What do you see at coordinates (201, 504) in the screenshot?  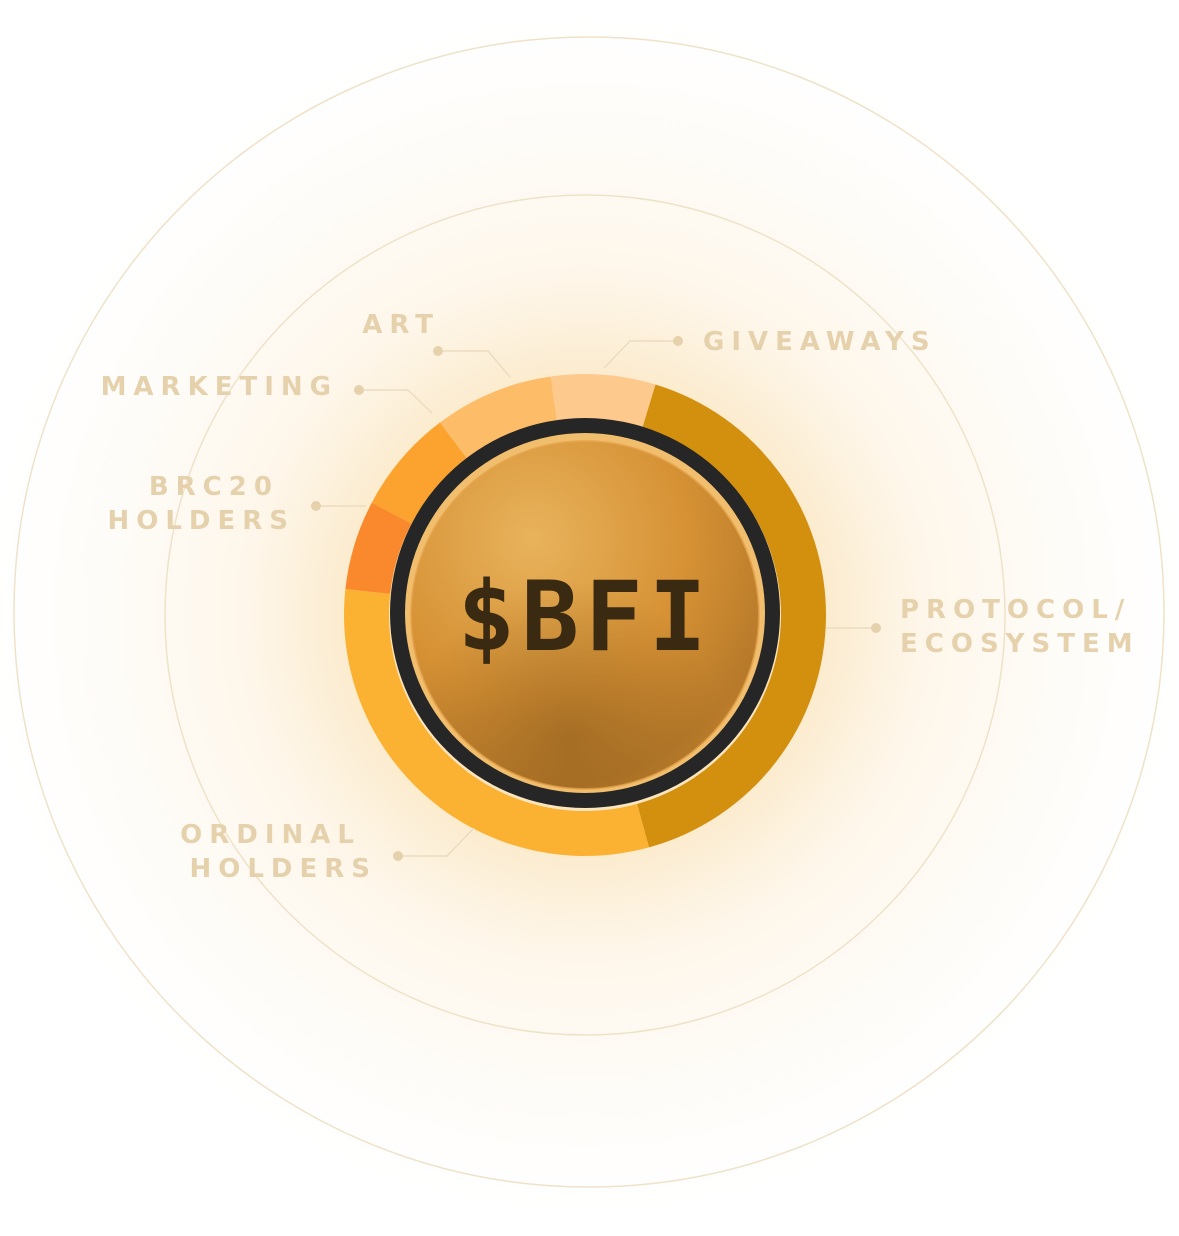 I see `label-brc20-holders: BRC20 HOLDERS` at bounding box center [201, 504].